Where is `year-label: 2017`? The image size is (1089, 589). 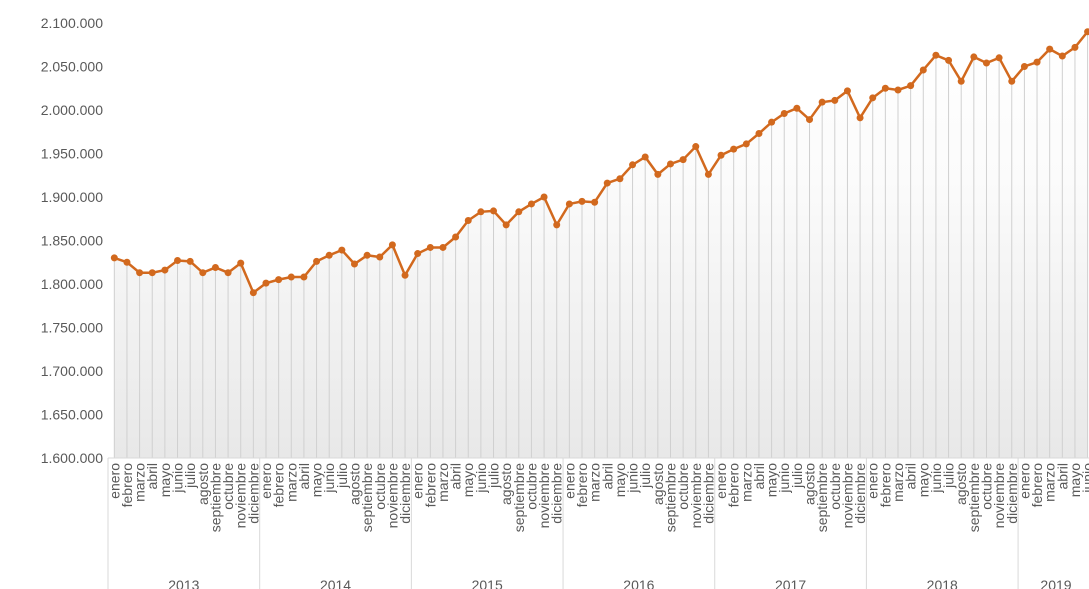
year-label: 2017 is located at coordinates (790, 583).